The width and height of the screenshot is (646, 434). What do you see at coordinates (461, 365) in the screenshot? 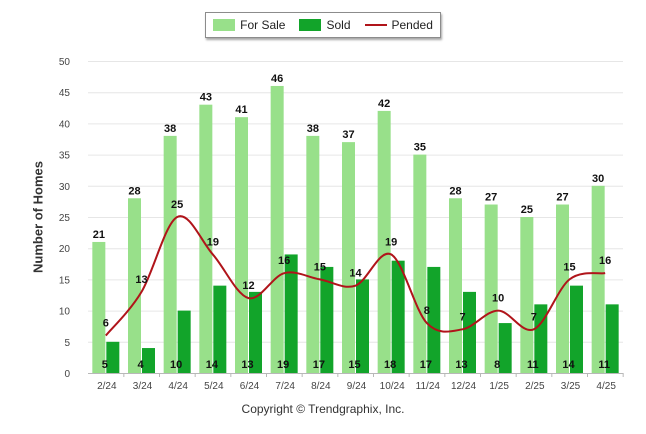
I see `data-label-sold: 13` at bounding box center [461, 365].